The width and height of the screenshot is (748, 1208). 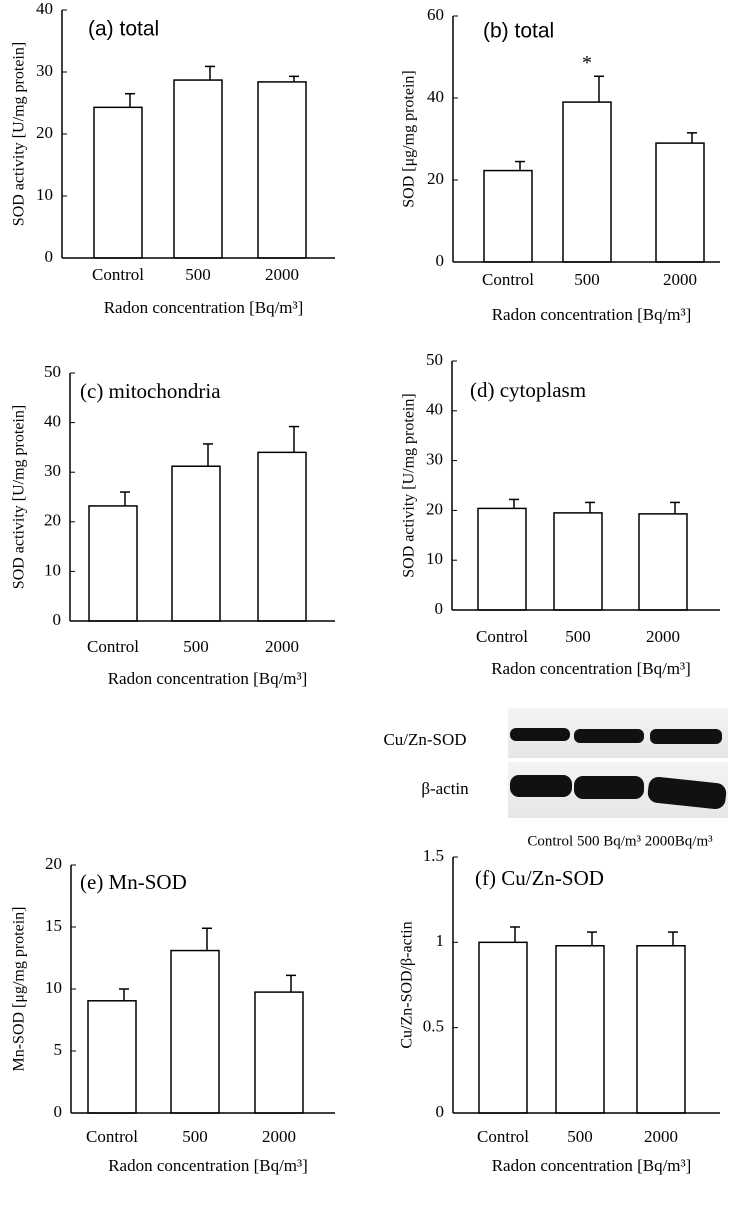 I want to click on y-tick-label: 15, so click(x=53, y=925).